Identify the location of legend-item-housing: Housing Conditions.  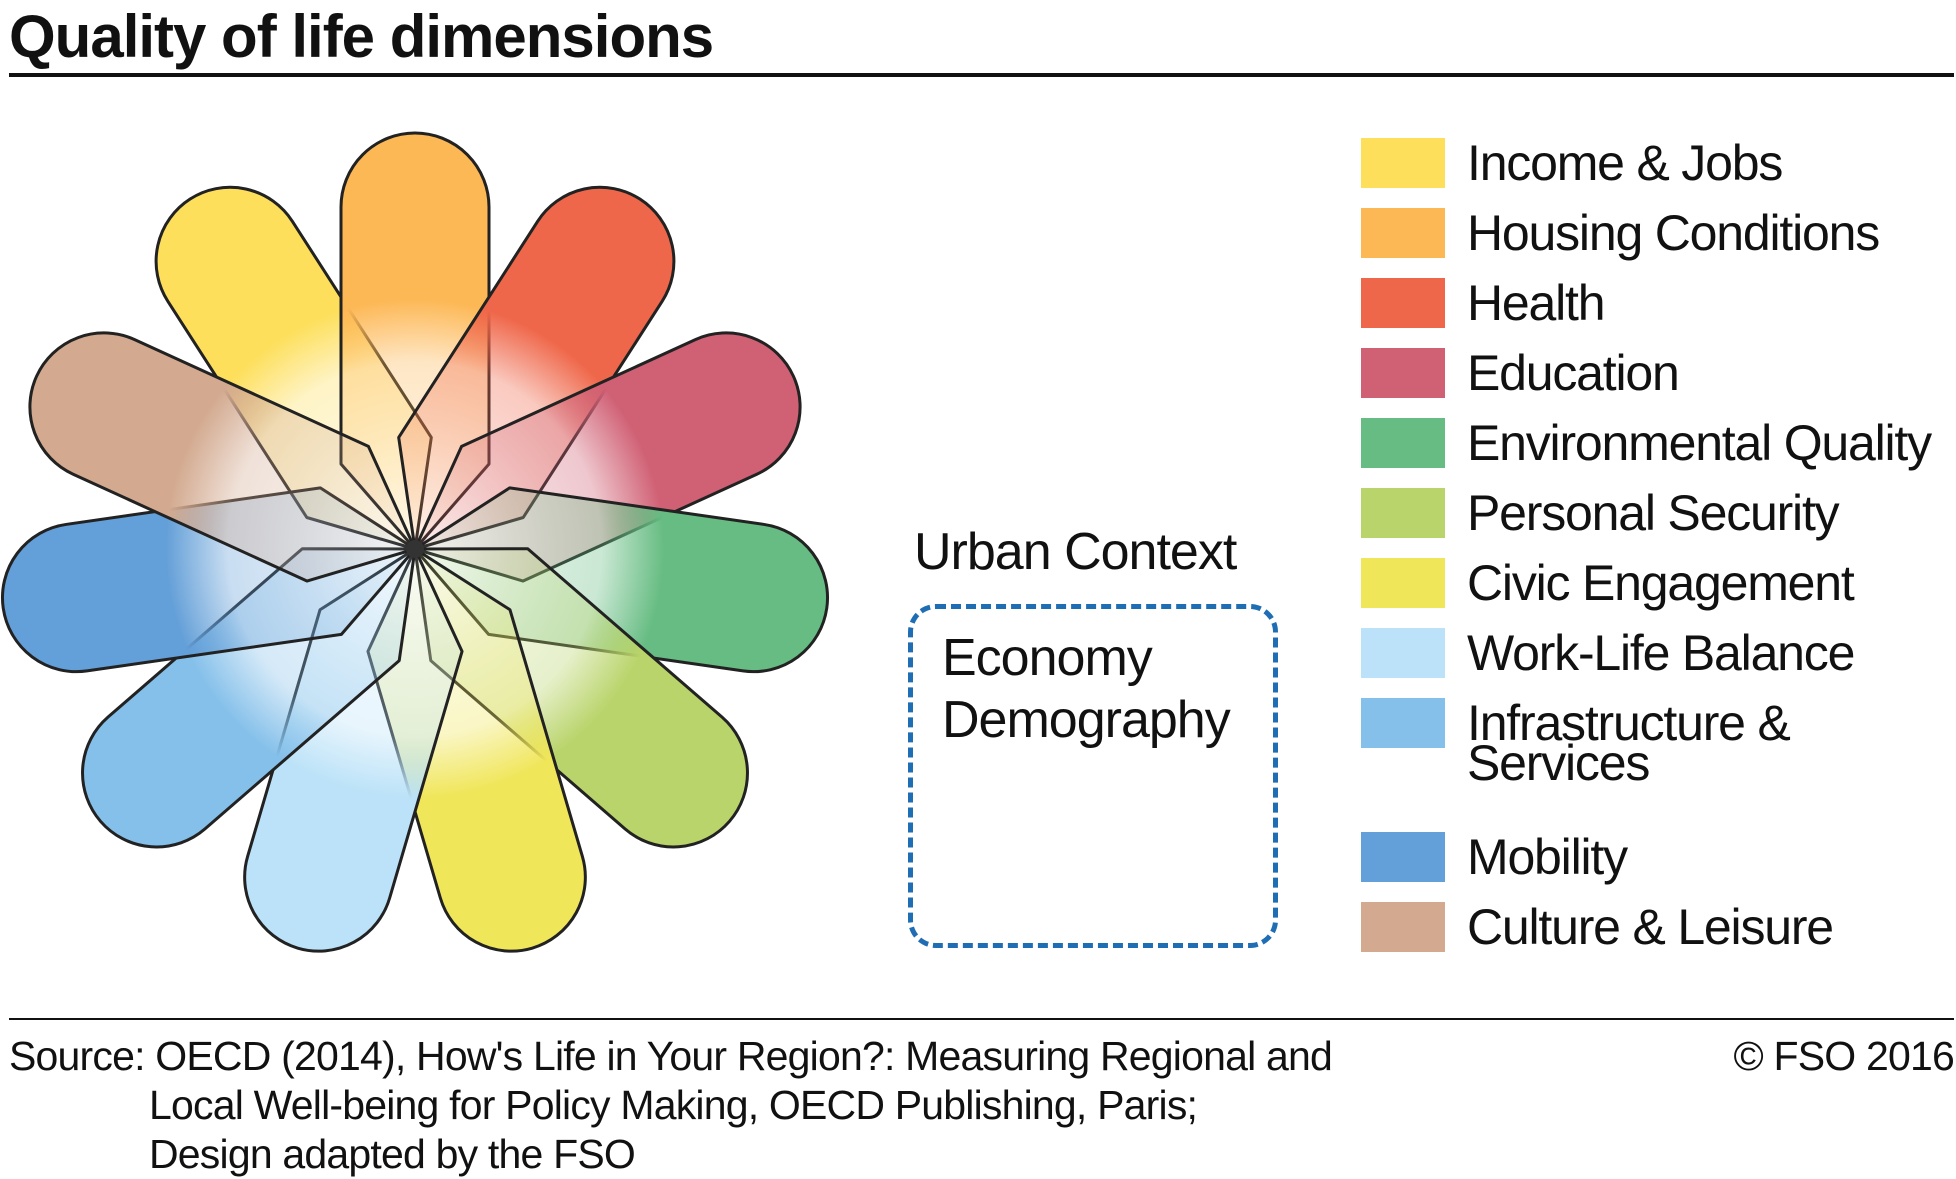
(1654, 239).